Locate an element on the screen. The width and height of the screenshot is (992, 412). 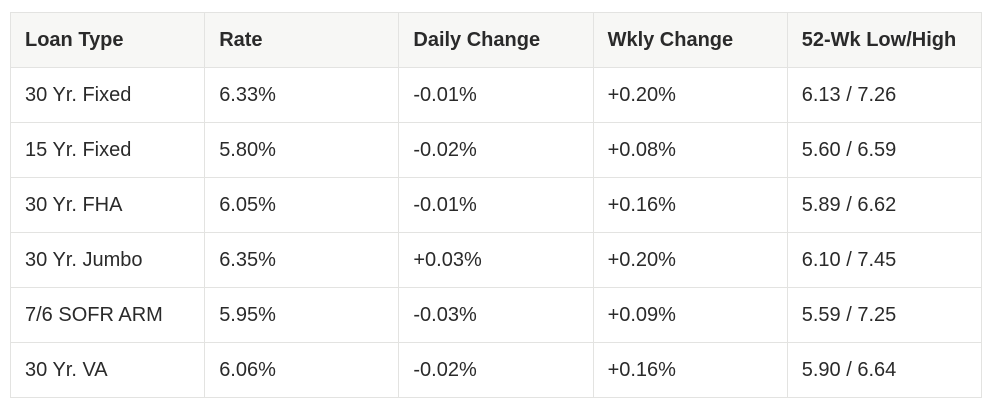
table-cell: 6.35% is located at coordinates (302, 260).